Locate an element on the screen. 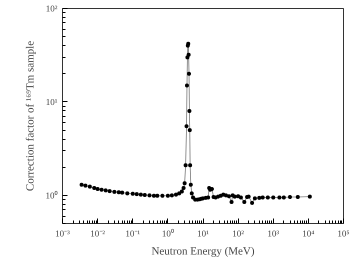 The width and height of the screenshot is (355, 263). x-tick-label: 10⁰ is located at coordinates (168, 233).